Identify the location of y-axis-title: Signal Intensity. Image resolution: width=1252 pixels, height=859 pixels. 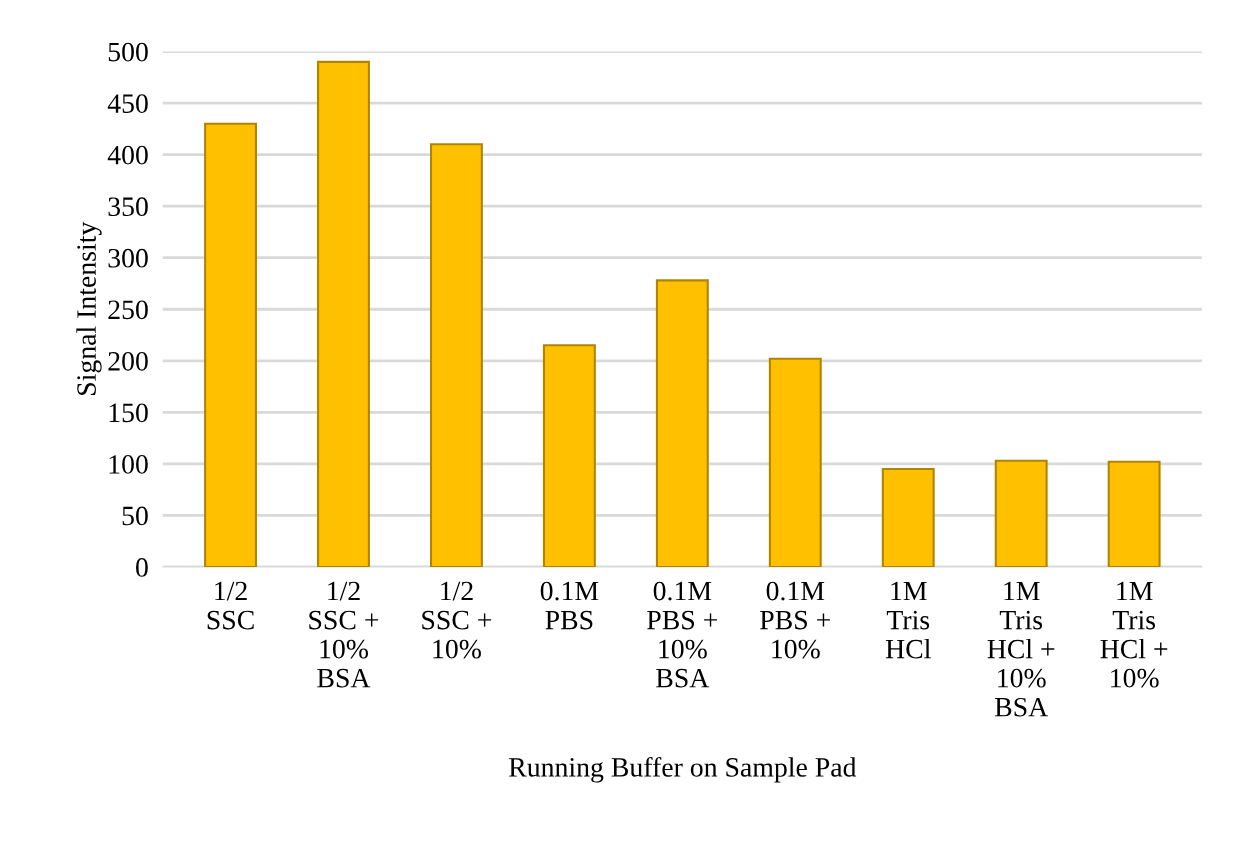
(89, 308).